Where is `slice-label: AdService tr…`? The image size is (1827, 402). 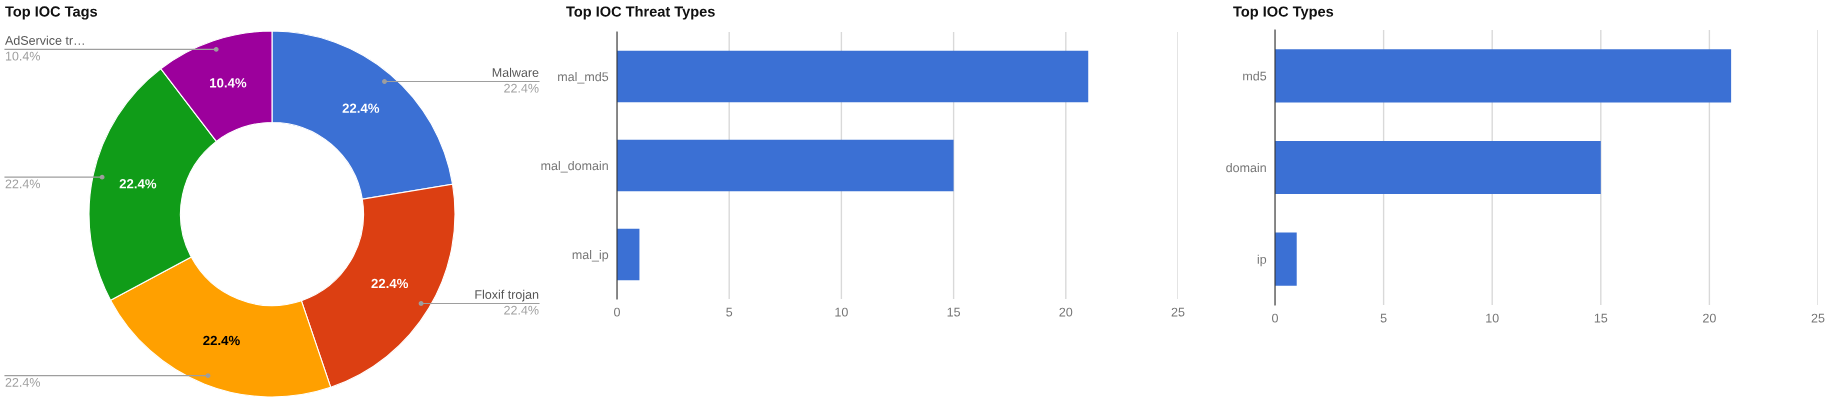 slice-label: AdService tr… is located at coordinates (44, 40).